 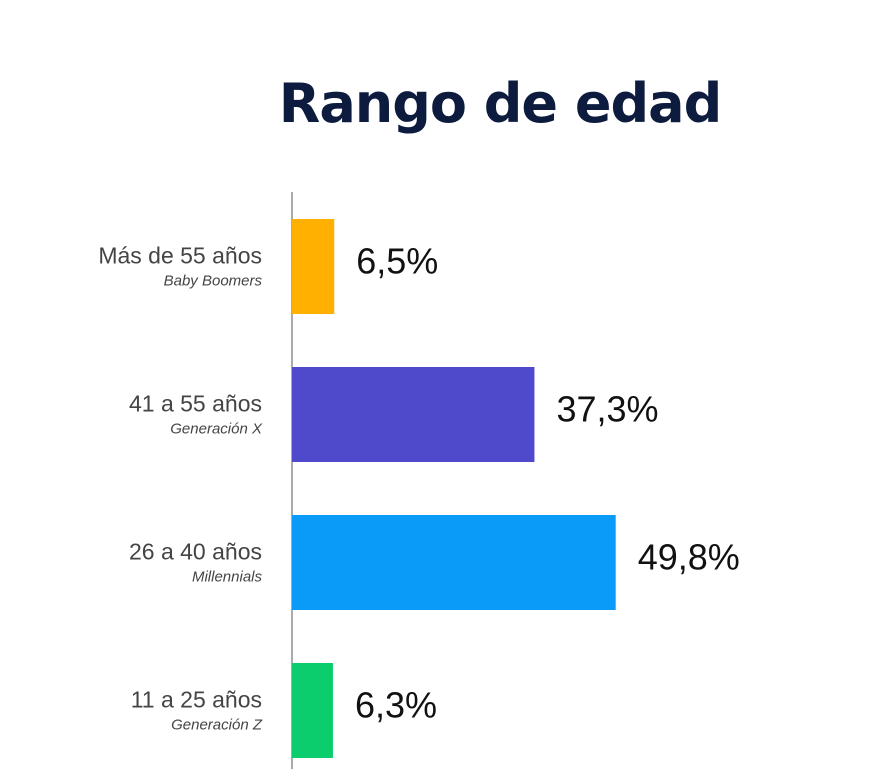 I want to click on category-sublabel: Millennials, so click(x=227, y=577).